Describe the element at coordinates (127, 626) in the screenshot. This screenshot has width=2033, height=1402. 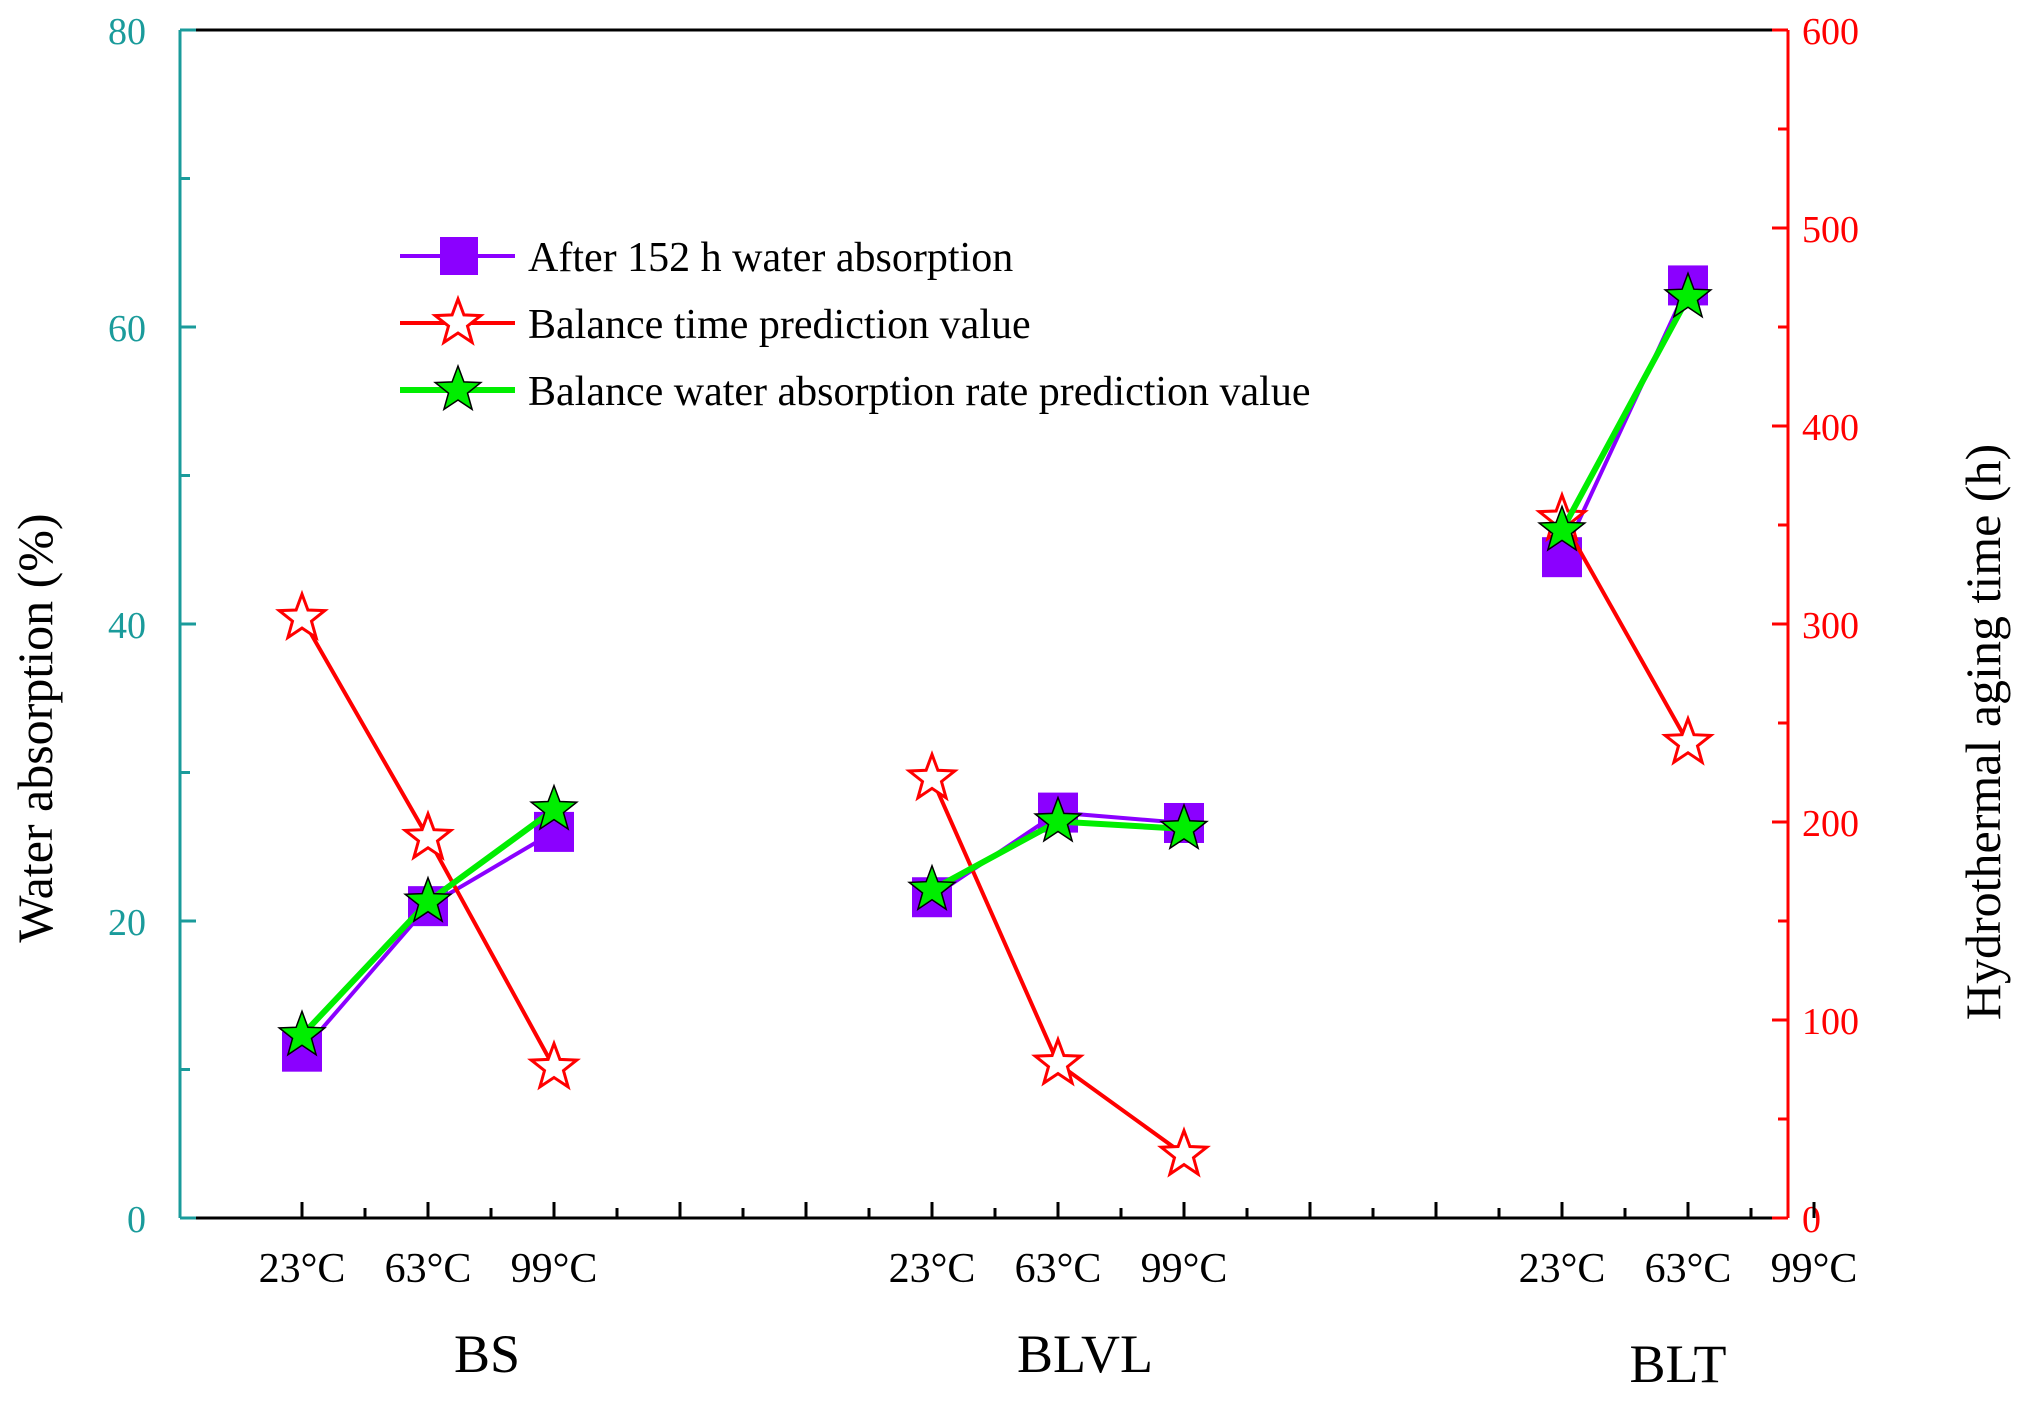
I see `left-tick-label: 40` at that location.